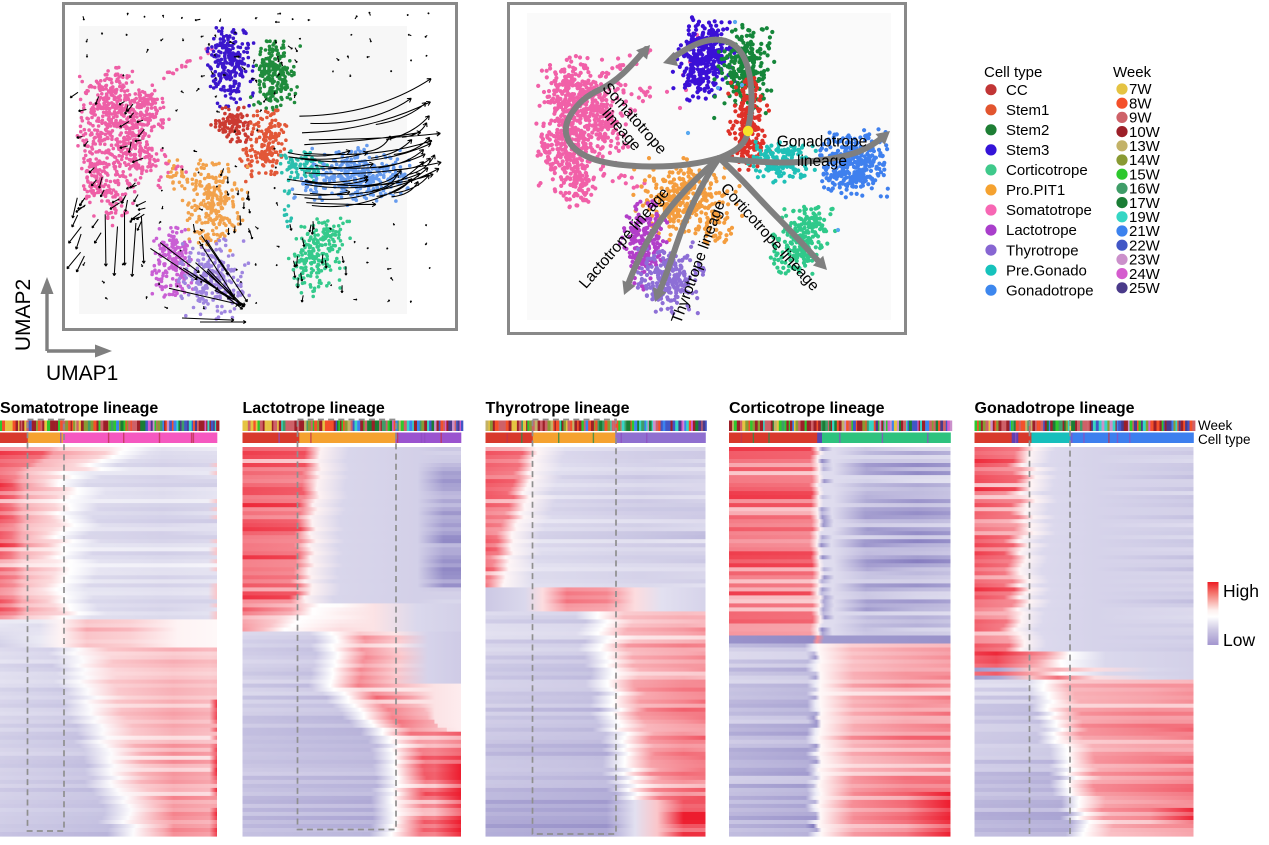 The width and height of the screenshot is (1269, 845). Describe the element at coordinates (79, 408) in the screenshot. I see `svg-text: Somatotrope lineage` at that location.